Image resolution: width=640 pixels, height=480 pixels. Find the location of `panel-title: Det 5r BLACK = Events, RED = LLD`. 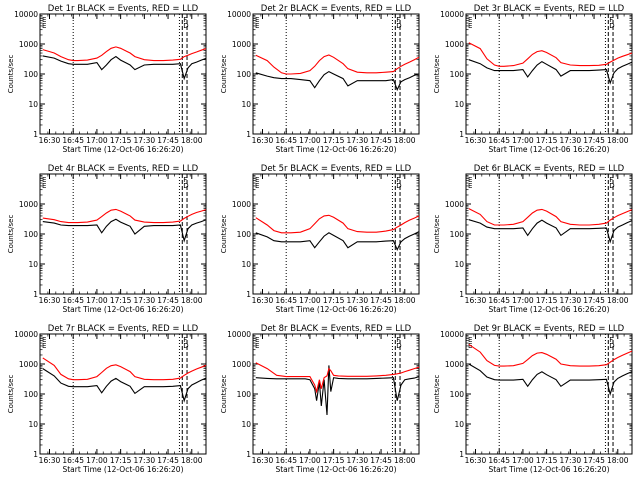

panel-title: Det 5r BLACK = Events, RED = LLD is located at coordinates (336, 169).